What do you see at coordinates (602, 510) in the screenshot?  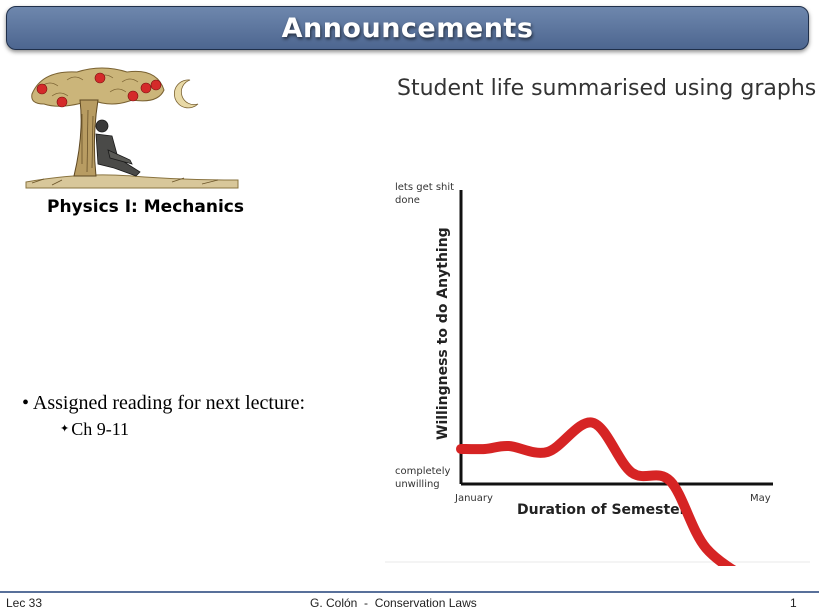 I see `x-axis-title: Duration of Semester` at bounding box center [602, 510].